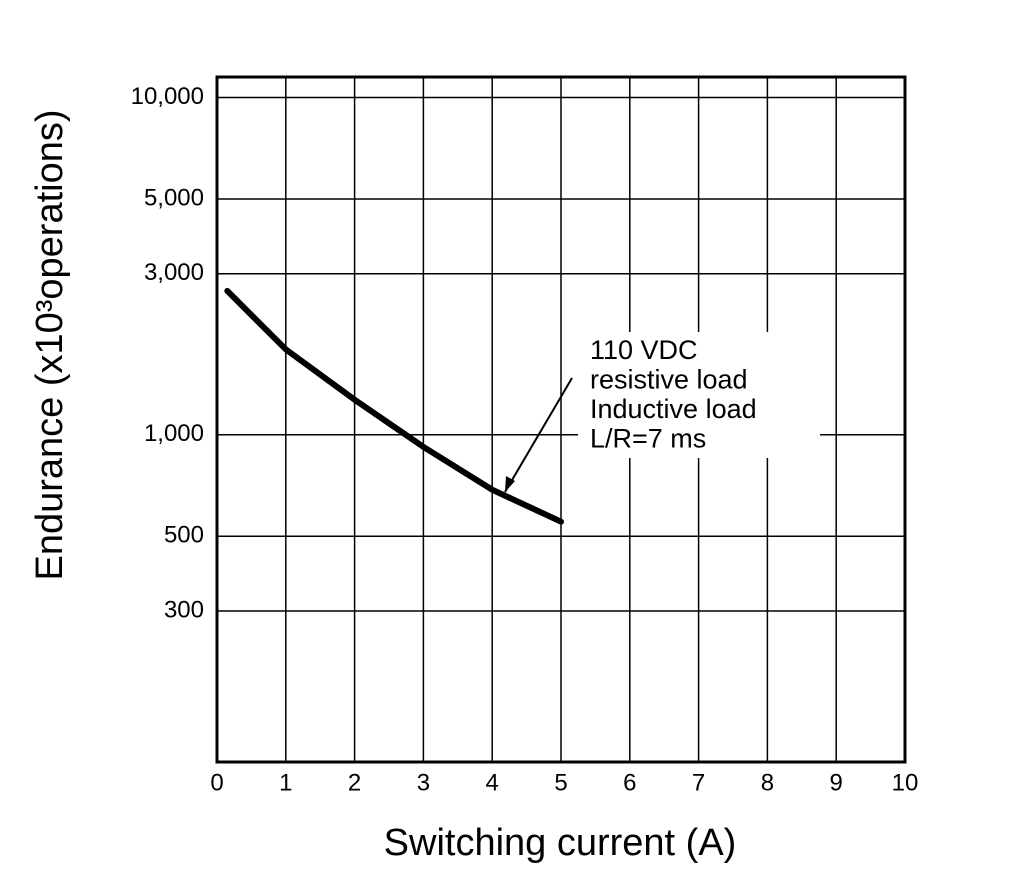 This screenshot has height=892, width=1025. What do you see at coordinates (538, 435) in the screenshot?
I see `annotation-arrow` at bounding box center [538, 435].